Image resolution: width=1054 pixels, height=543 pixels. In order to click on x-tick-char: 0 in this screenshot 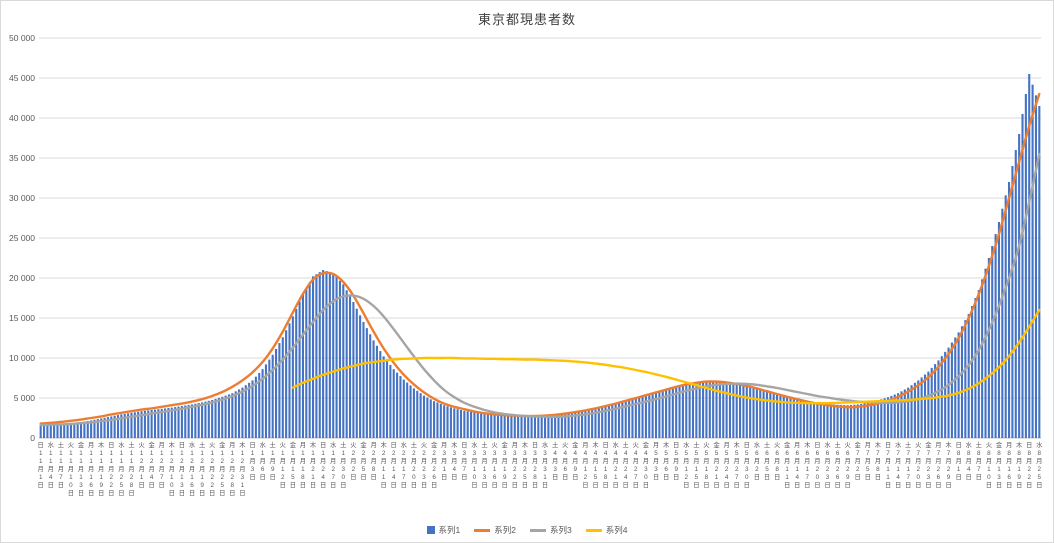, I will do `click(747, 477)`.